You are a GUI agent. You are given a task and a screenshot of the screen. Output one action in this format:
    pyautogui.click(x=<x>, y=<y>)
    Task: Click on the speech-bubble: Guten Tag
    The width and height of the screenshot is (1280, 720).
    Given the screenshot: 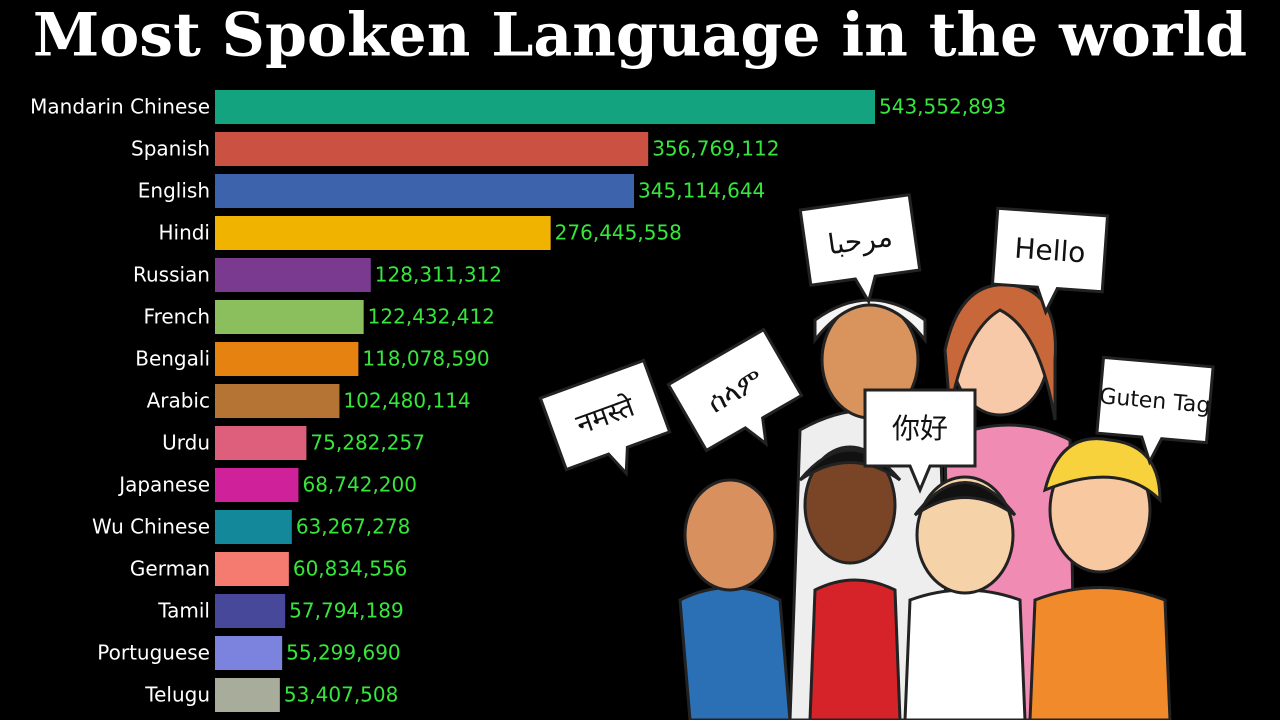 What is the action you would take?
    pyautogui.click(x=1155, y=410)
    